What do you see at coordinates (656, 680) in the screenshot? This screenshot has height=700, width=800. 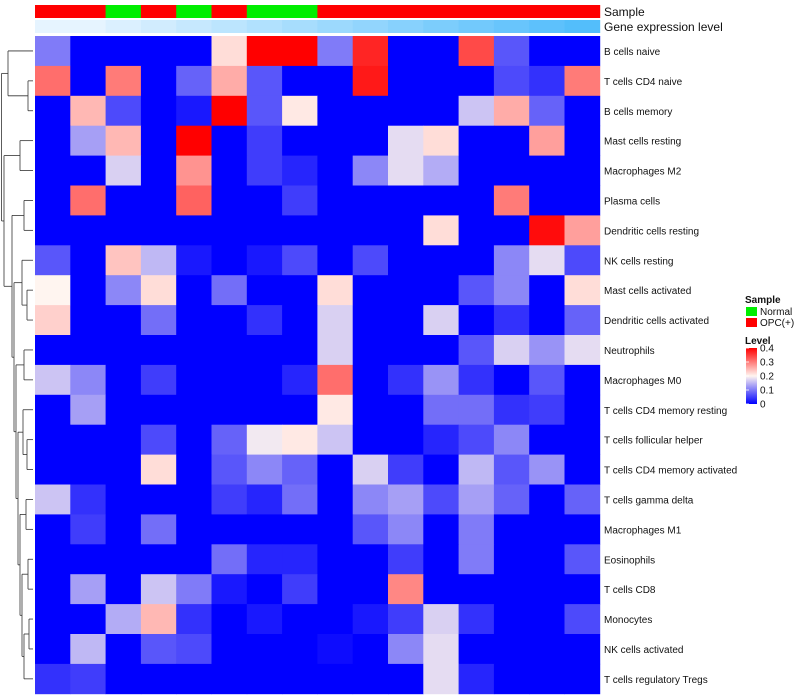 I see `row-label: T cells regulatory Tregs` at bounding box center [656, 680].